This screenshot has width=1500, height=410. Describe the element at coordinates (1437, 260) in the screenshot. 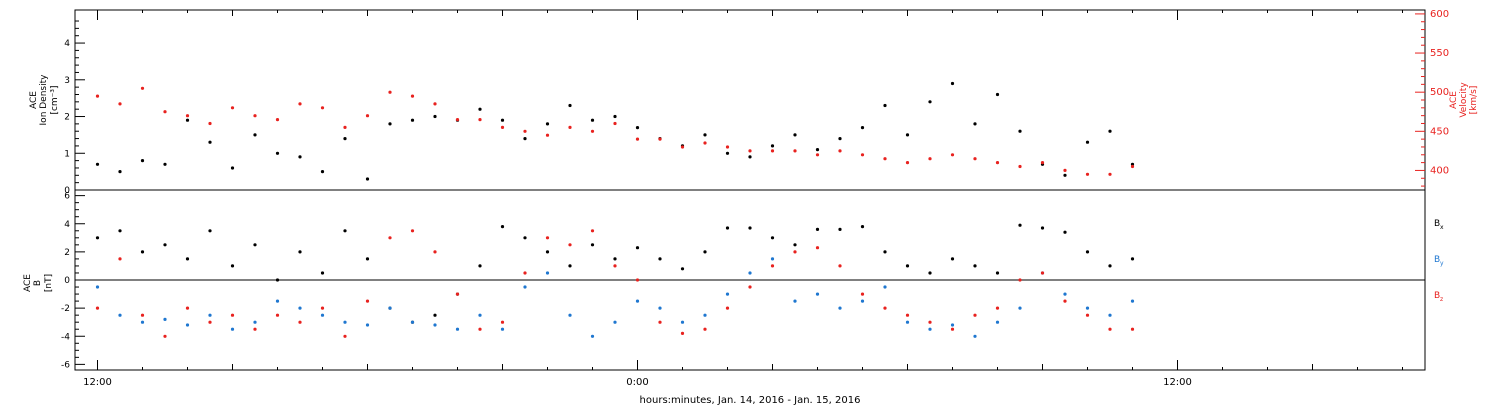

I see `legend-y: B` at that location.